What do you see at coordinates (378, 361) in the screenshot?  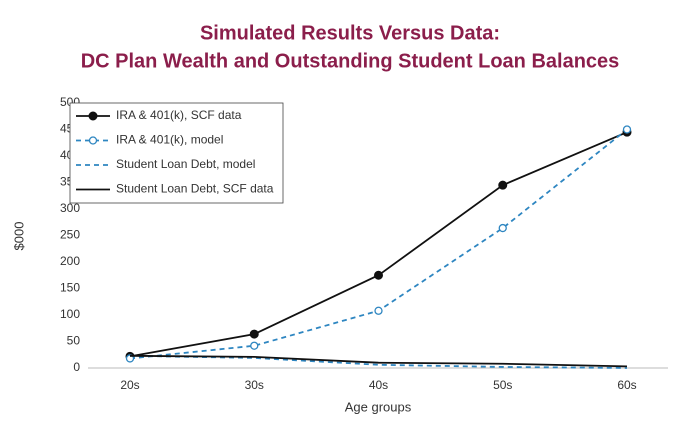 I see `series-line` at bounding box center [378, 361].